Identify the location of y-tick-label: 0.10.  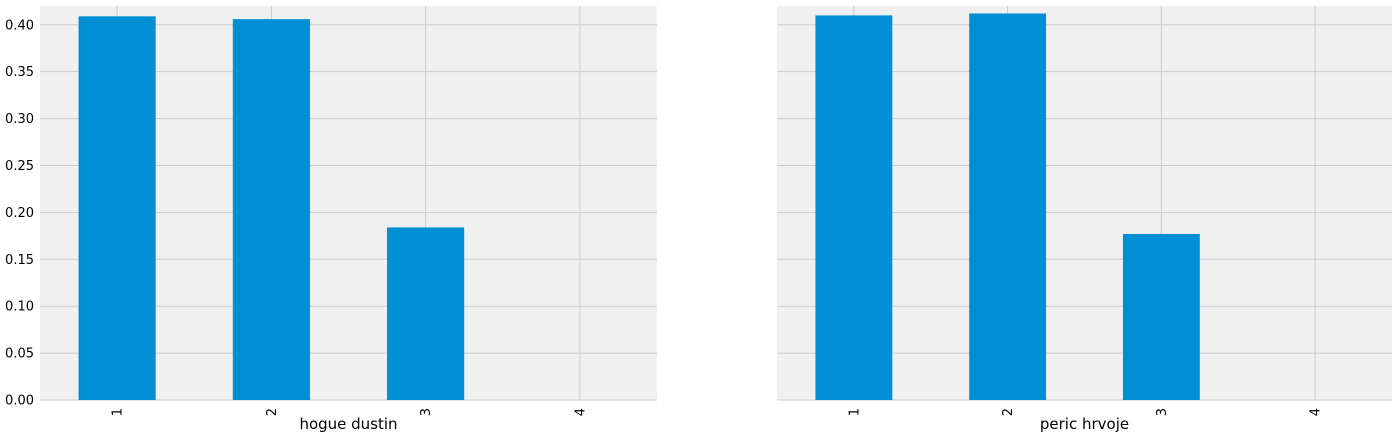
(19, 307).